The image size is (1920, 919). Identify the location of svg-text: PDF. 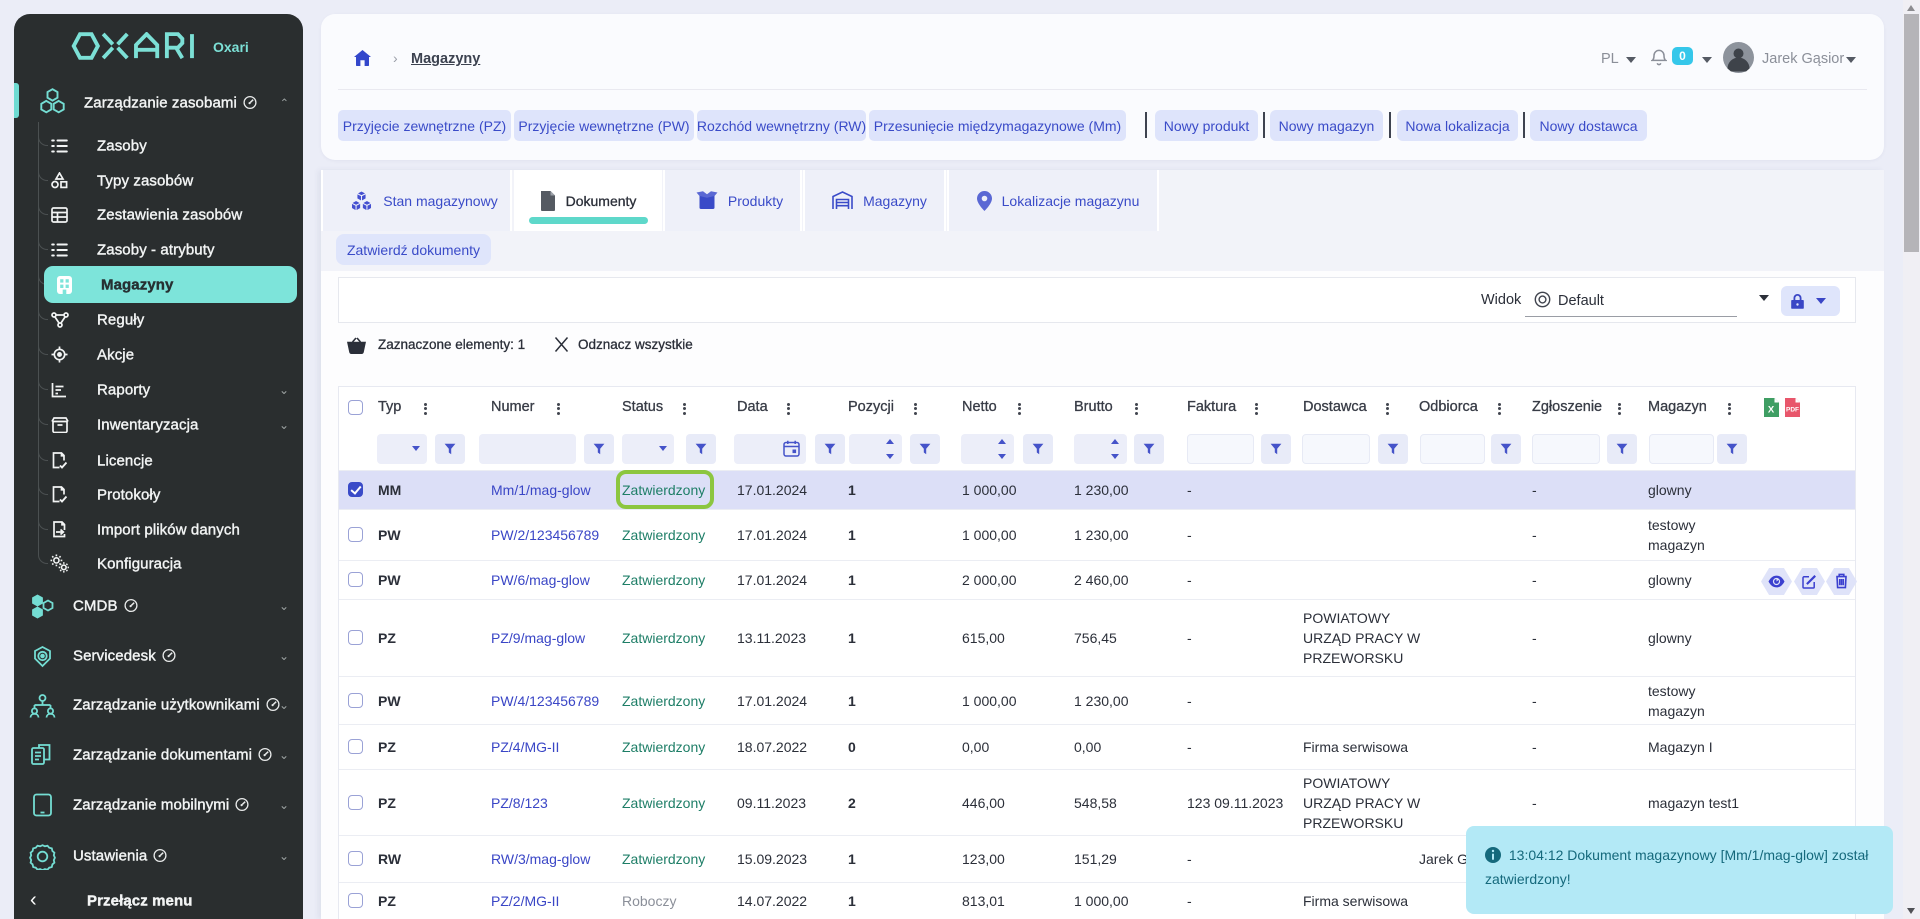
(1792, 410).